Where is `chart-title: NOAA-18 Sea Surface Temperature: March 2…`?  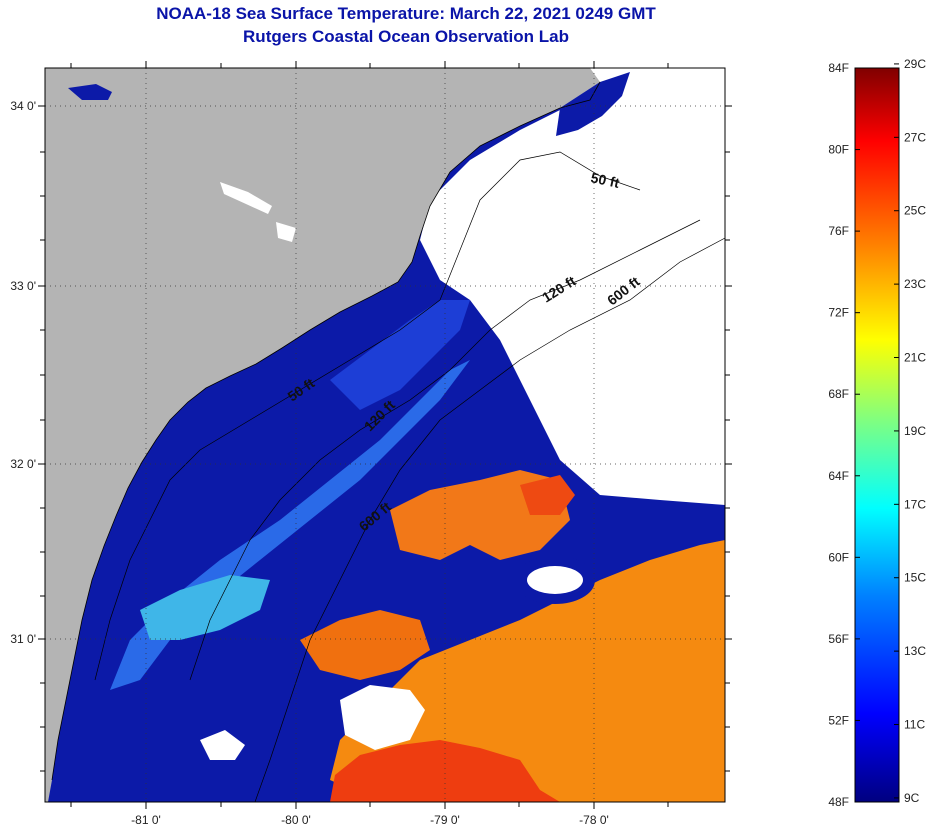 chart-title: NOAA-18 Sea Surface Temperature: March 2… is located at coordinates (406, 13).